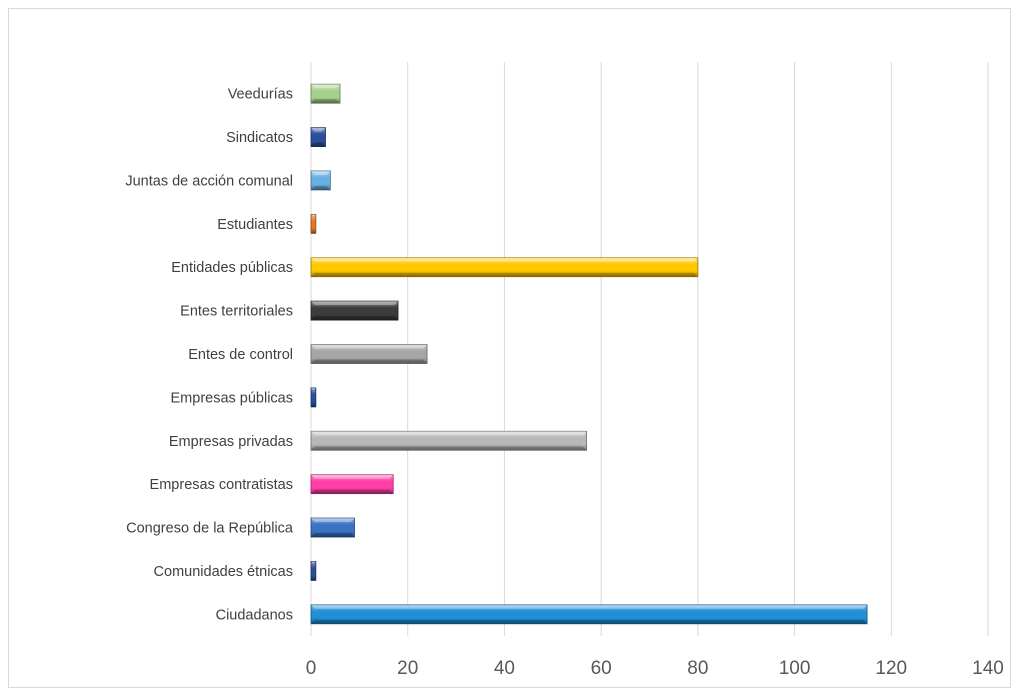  I want to click on bar-empresas-privadas, so click(449, 440).